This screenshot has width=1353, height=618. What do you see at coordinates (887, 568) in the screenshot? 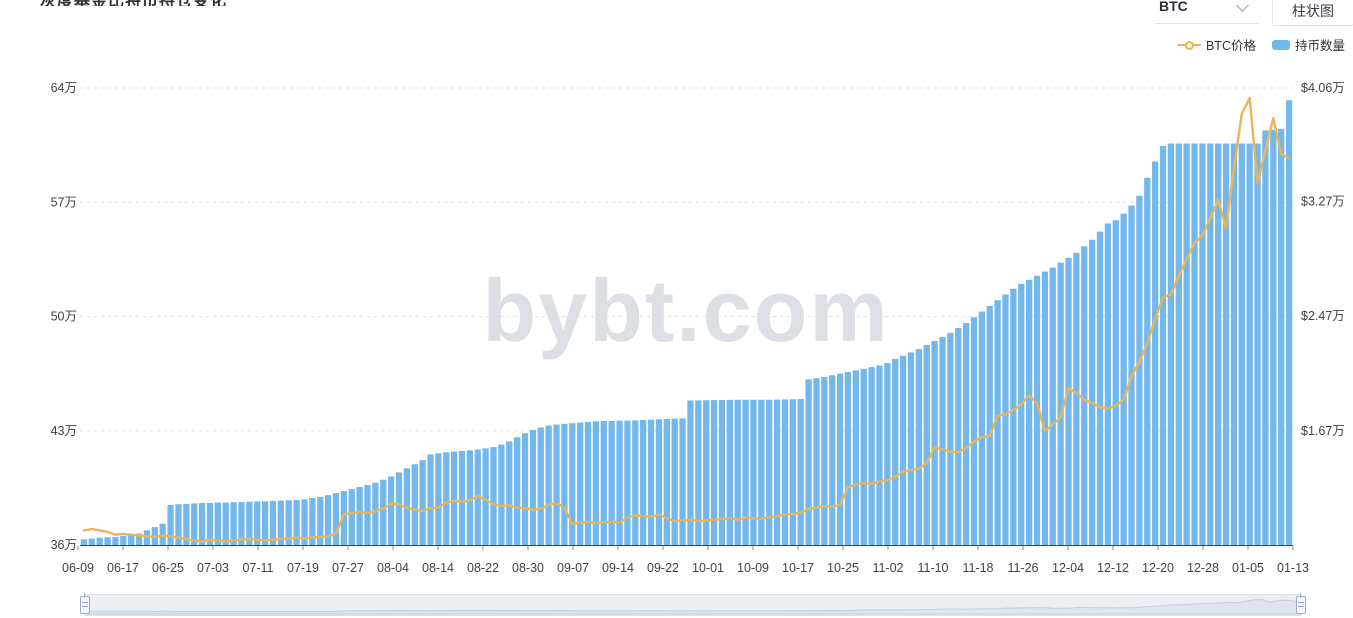
I see `x-axis-tick-label: 11-02` at bounding box center [887, 568].